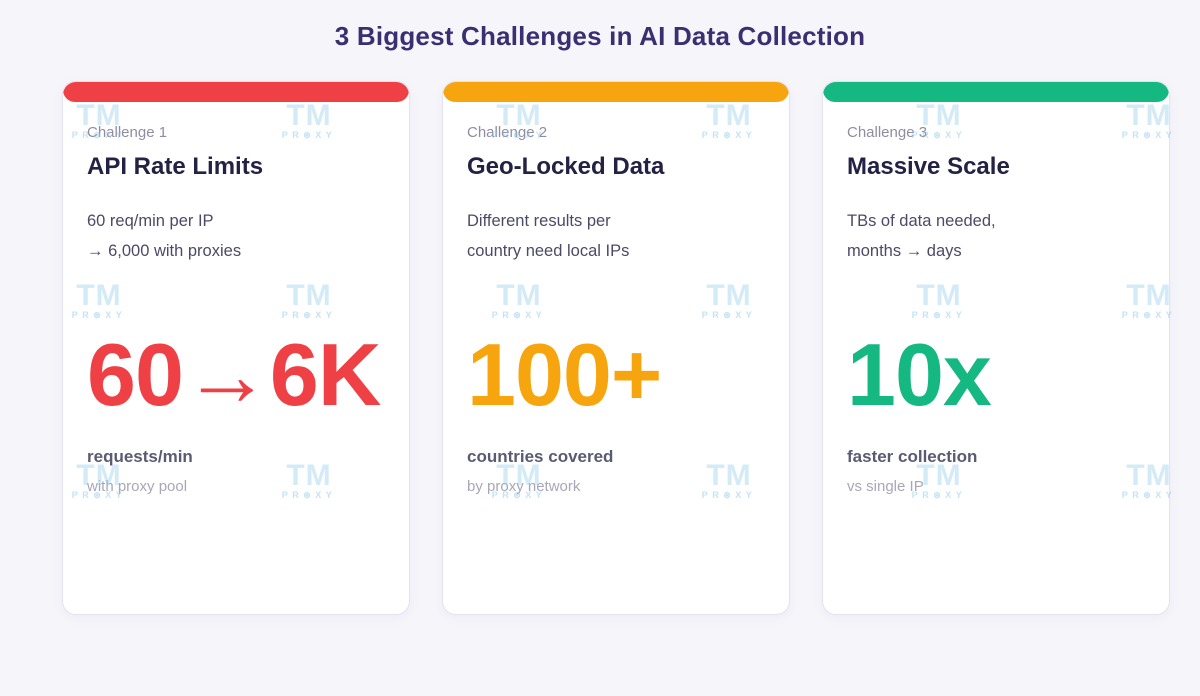 The height and width of the screenshot is (696, 1200). I want to click on stat-sublabel: by proxy network, so click(524, 486).